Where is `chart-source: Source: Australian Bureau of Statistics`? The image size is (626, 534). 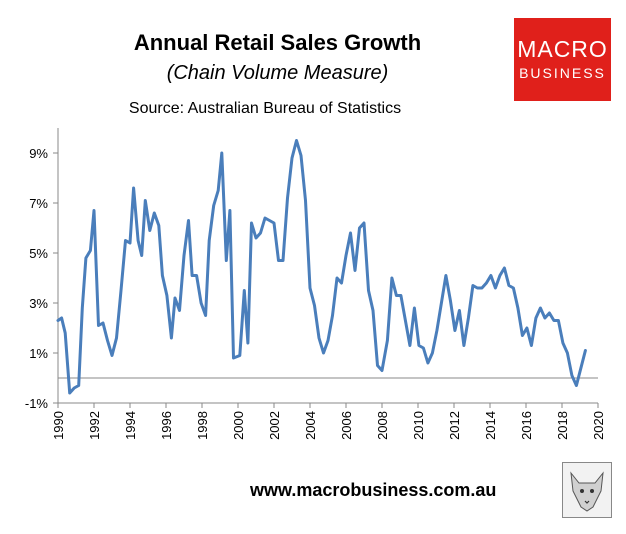 chart-source: Source: Australian Bureau of Statistics is located at coordinates (265, 108).